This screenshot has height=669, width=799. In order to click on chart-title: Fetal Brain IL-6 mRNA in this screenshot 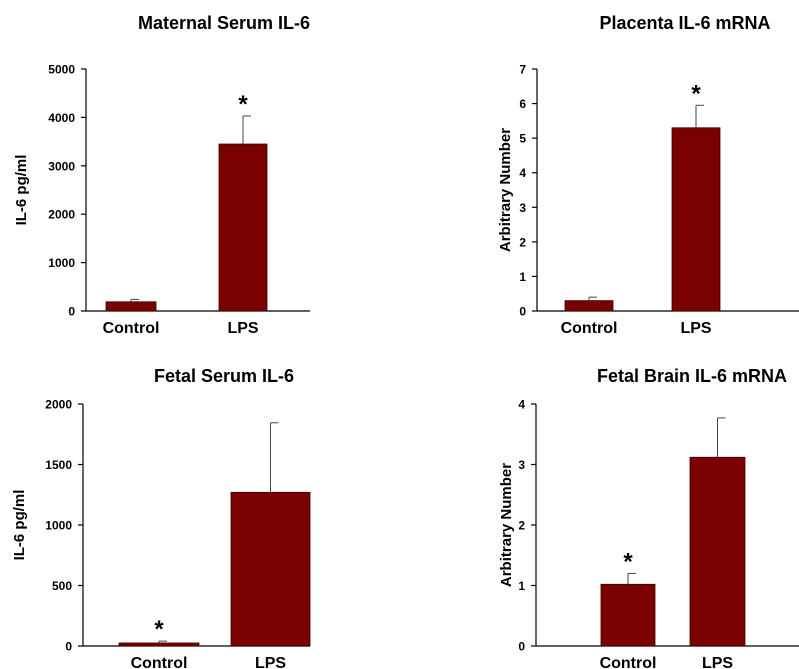, I will do `click(692, 376)`.